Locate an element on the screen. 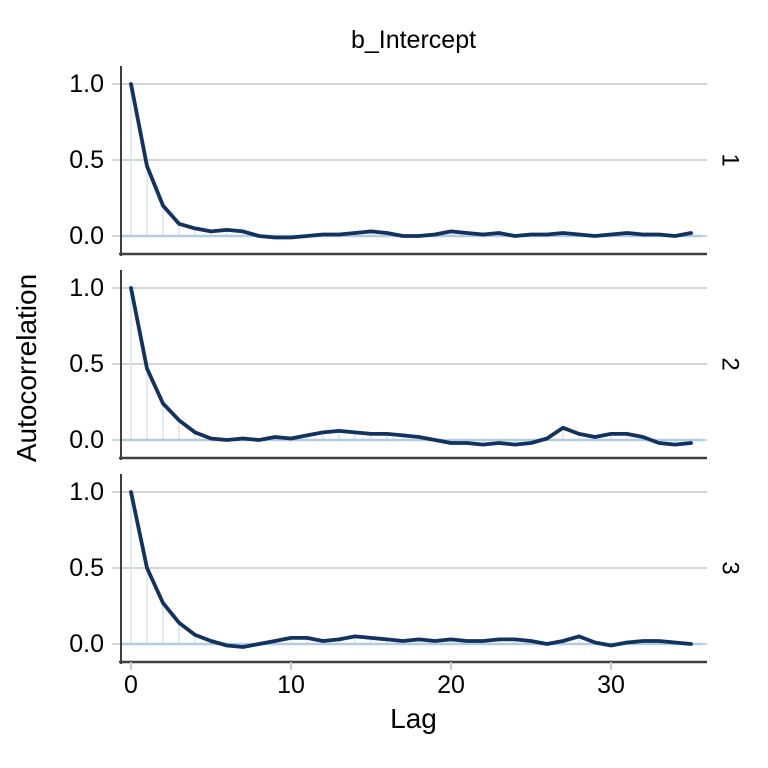  x-axis-title: Lag is located at coordinates (413, 718).